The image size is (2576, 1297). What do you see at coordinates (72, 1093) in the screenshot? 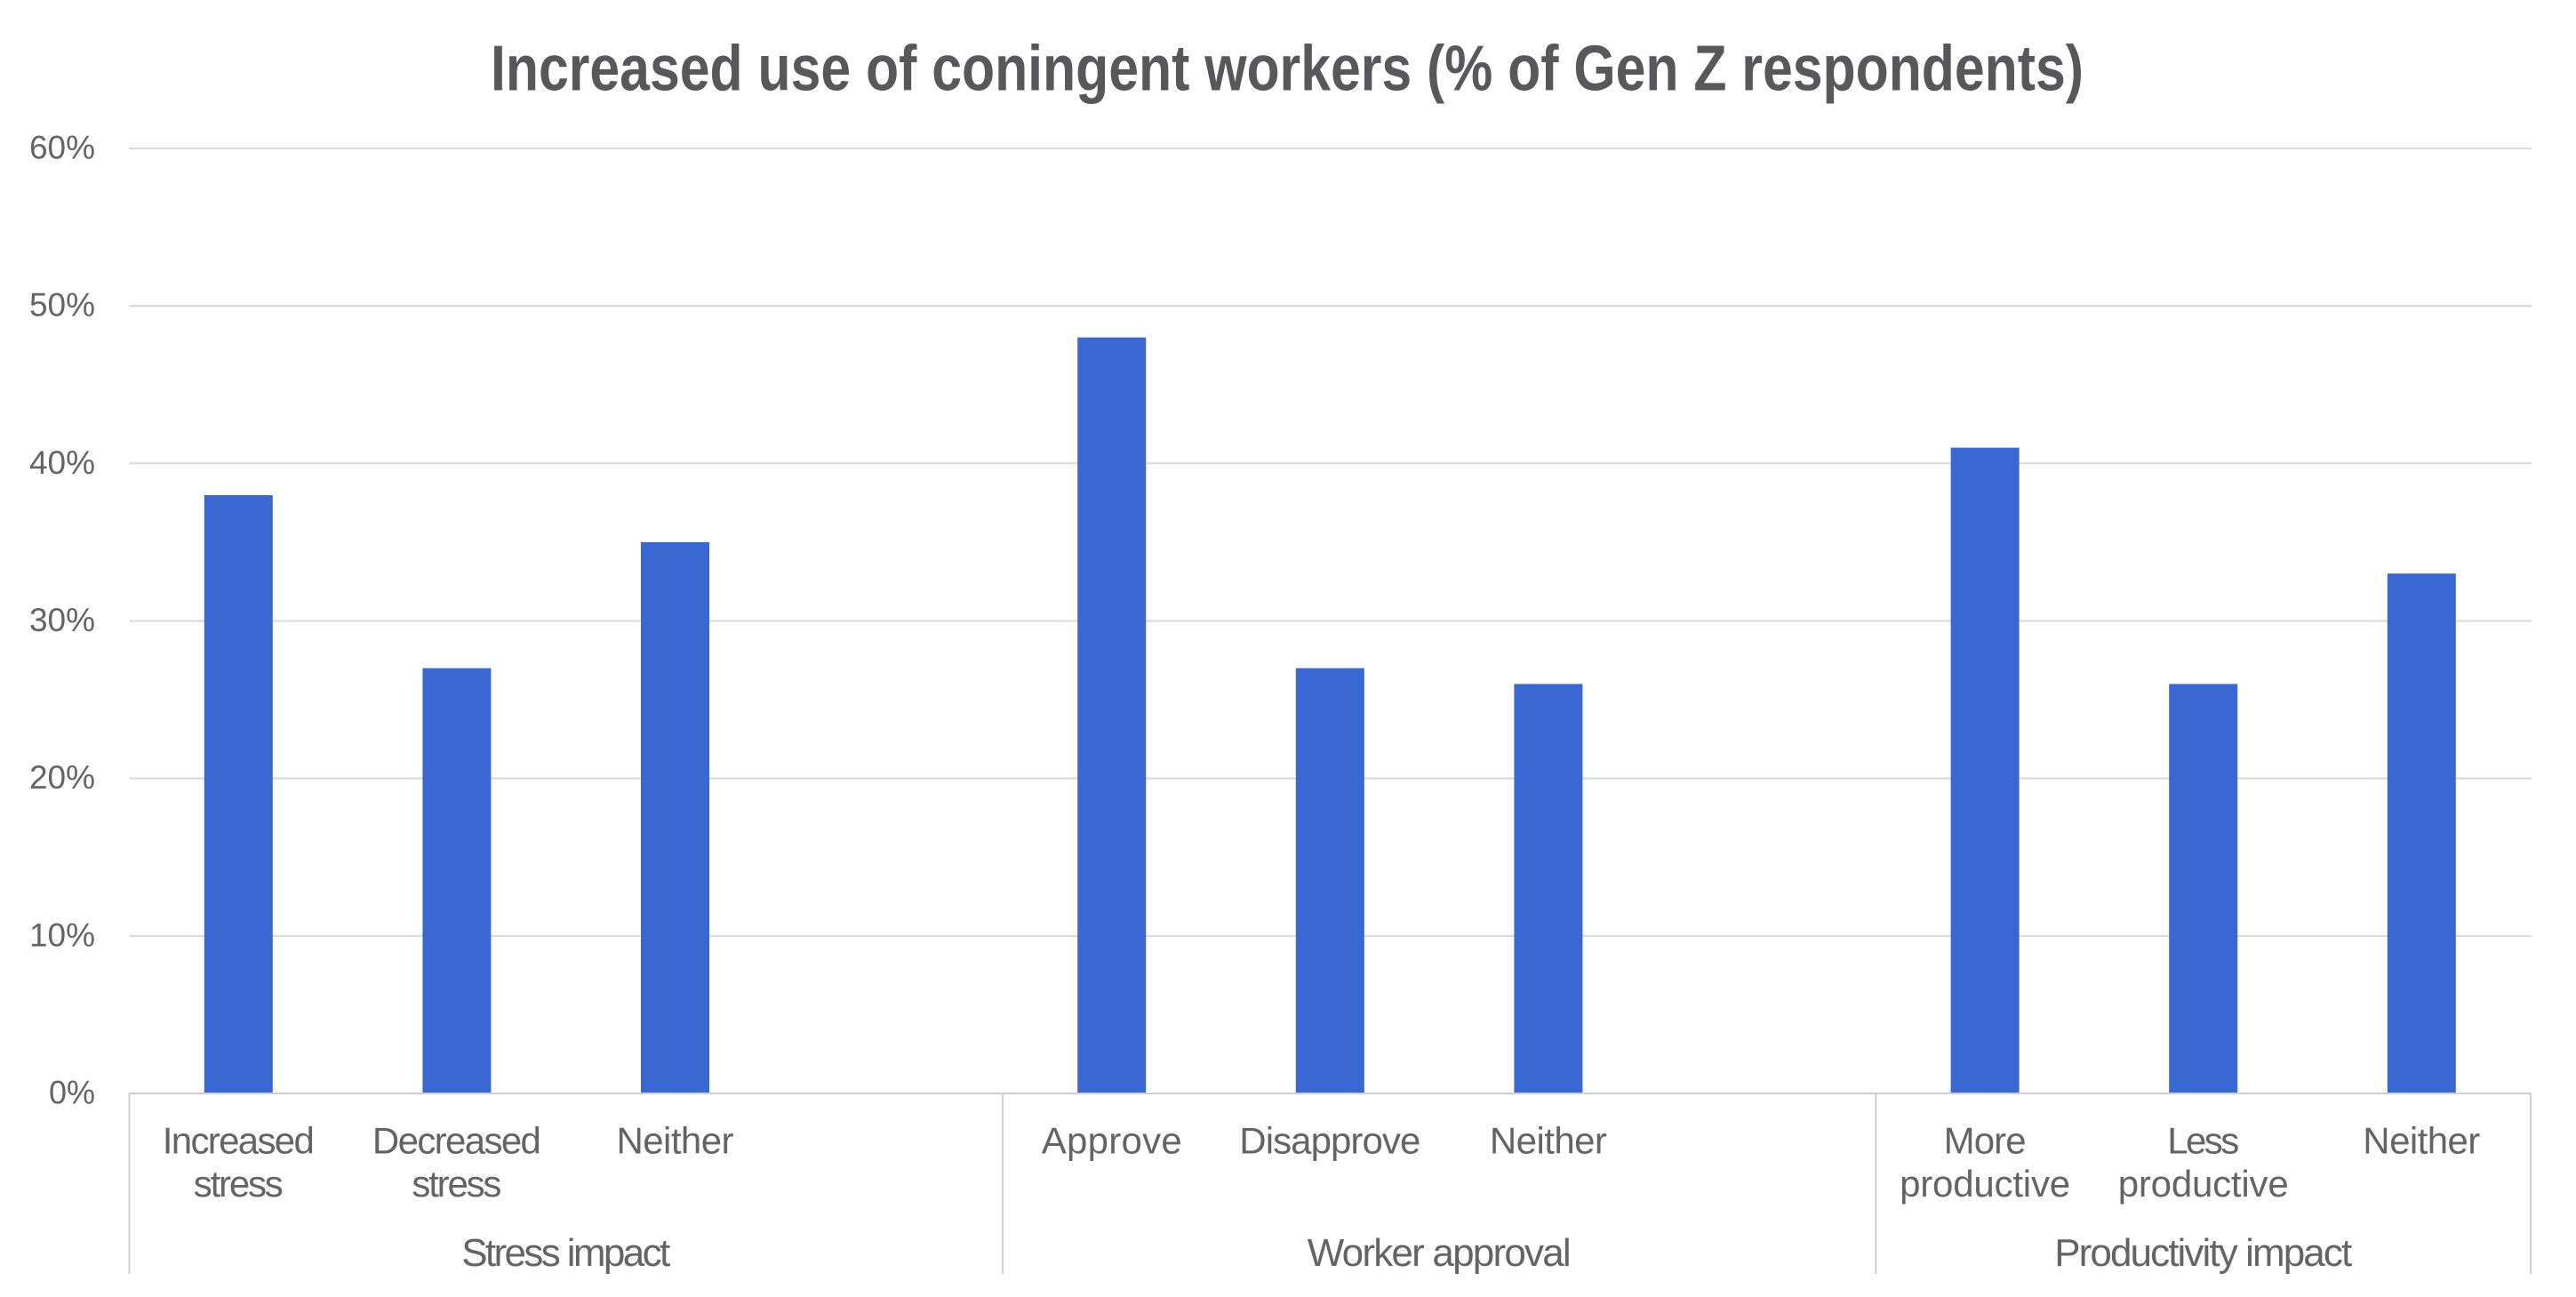
I see `svg-text: 0%` at bounding box center [72, 1093].